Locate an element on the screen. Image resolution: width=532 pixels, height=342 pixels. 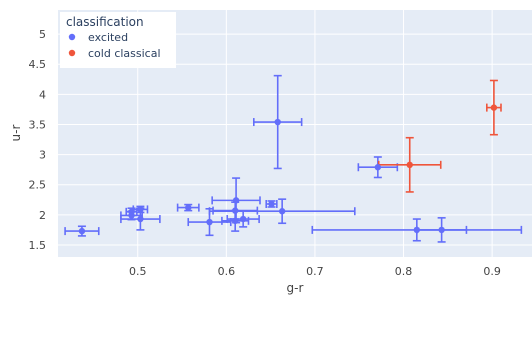
x-tick-labels: 0.5 0.6 0.7 0.8 0.9 is located at coordinates (315, 271).